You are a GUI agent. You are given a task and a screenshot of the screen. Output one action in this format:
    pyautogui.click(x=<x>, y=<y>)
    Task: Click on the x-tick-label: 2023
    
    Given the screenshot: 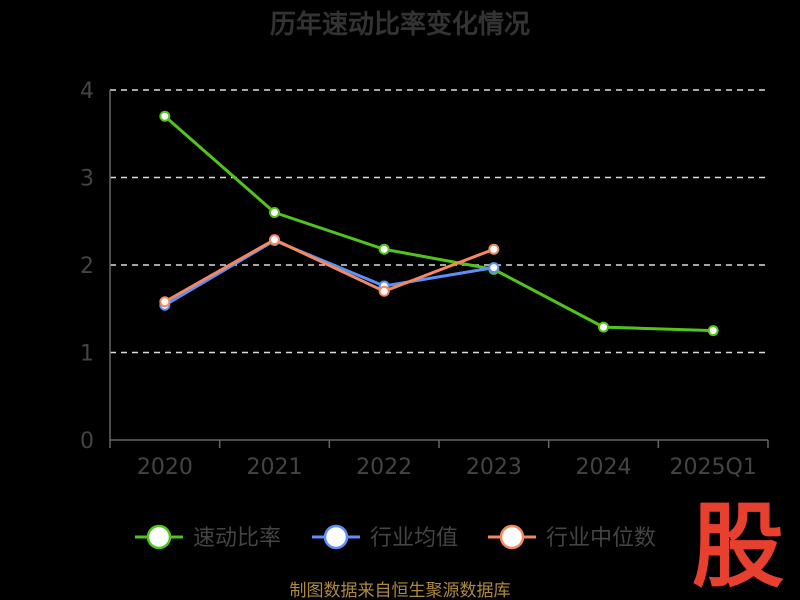 What is the action you would take?
    pyautogui.click(x=494, y=467)
    